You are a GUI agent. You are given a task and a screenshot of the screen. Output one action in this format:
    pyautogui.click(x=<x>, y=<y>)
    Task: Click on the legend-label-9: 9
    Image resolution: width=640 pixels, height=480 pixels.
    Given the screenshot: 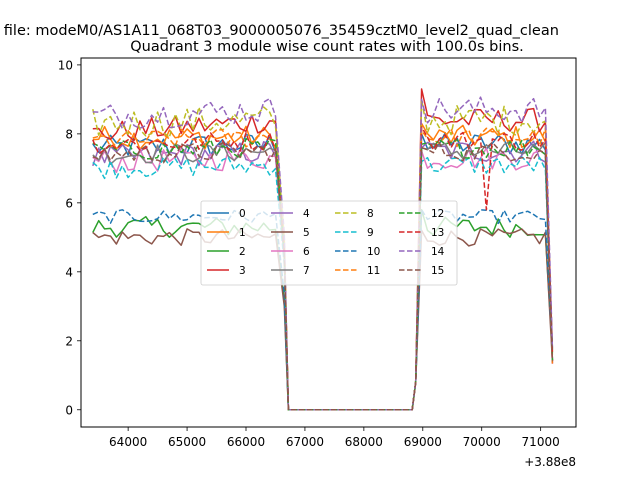 What is the action you would take?
    pyautogui.click(x=370, y=233)
    